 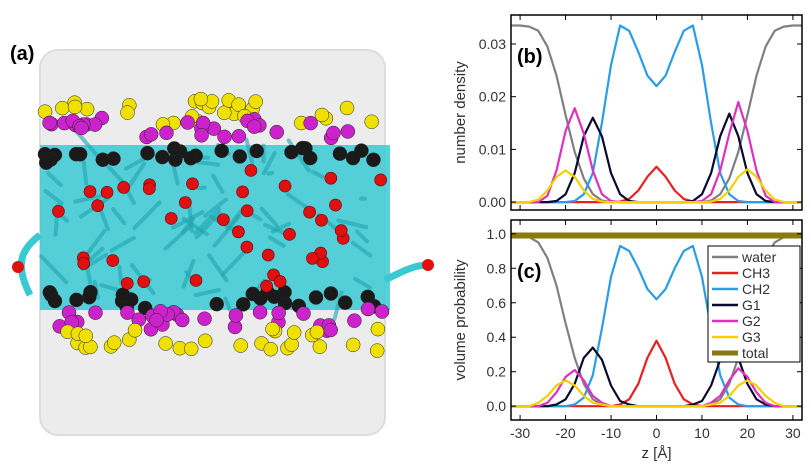 What do you see at coordinates (460, 319) in the screenshot?
I see `y-axis-label: volume probability` at bounding box center [460, 319].